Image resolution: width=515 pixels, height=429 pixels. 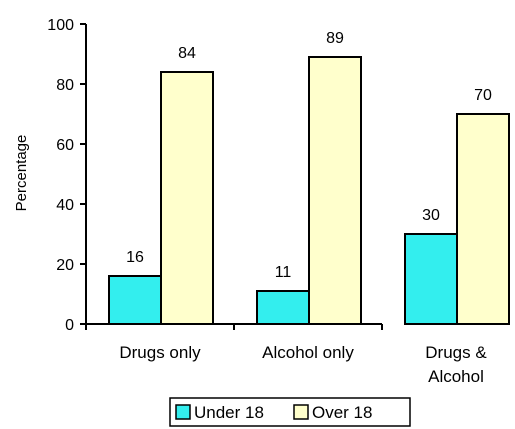 What do you see at coordinates (456, 376) in the screenshot?
I see `category-label: Alcohol` at bounding box center [456, 376].